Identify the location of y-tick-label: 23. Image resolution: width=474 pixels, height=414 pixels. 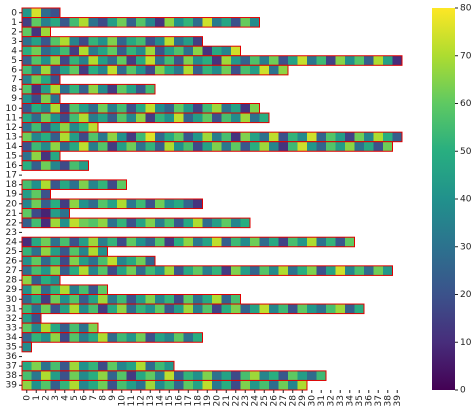
(11, 233).